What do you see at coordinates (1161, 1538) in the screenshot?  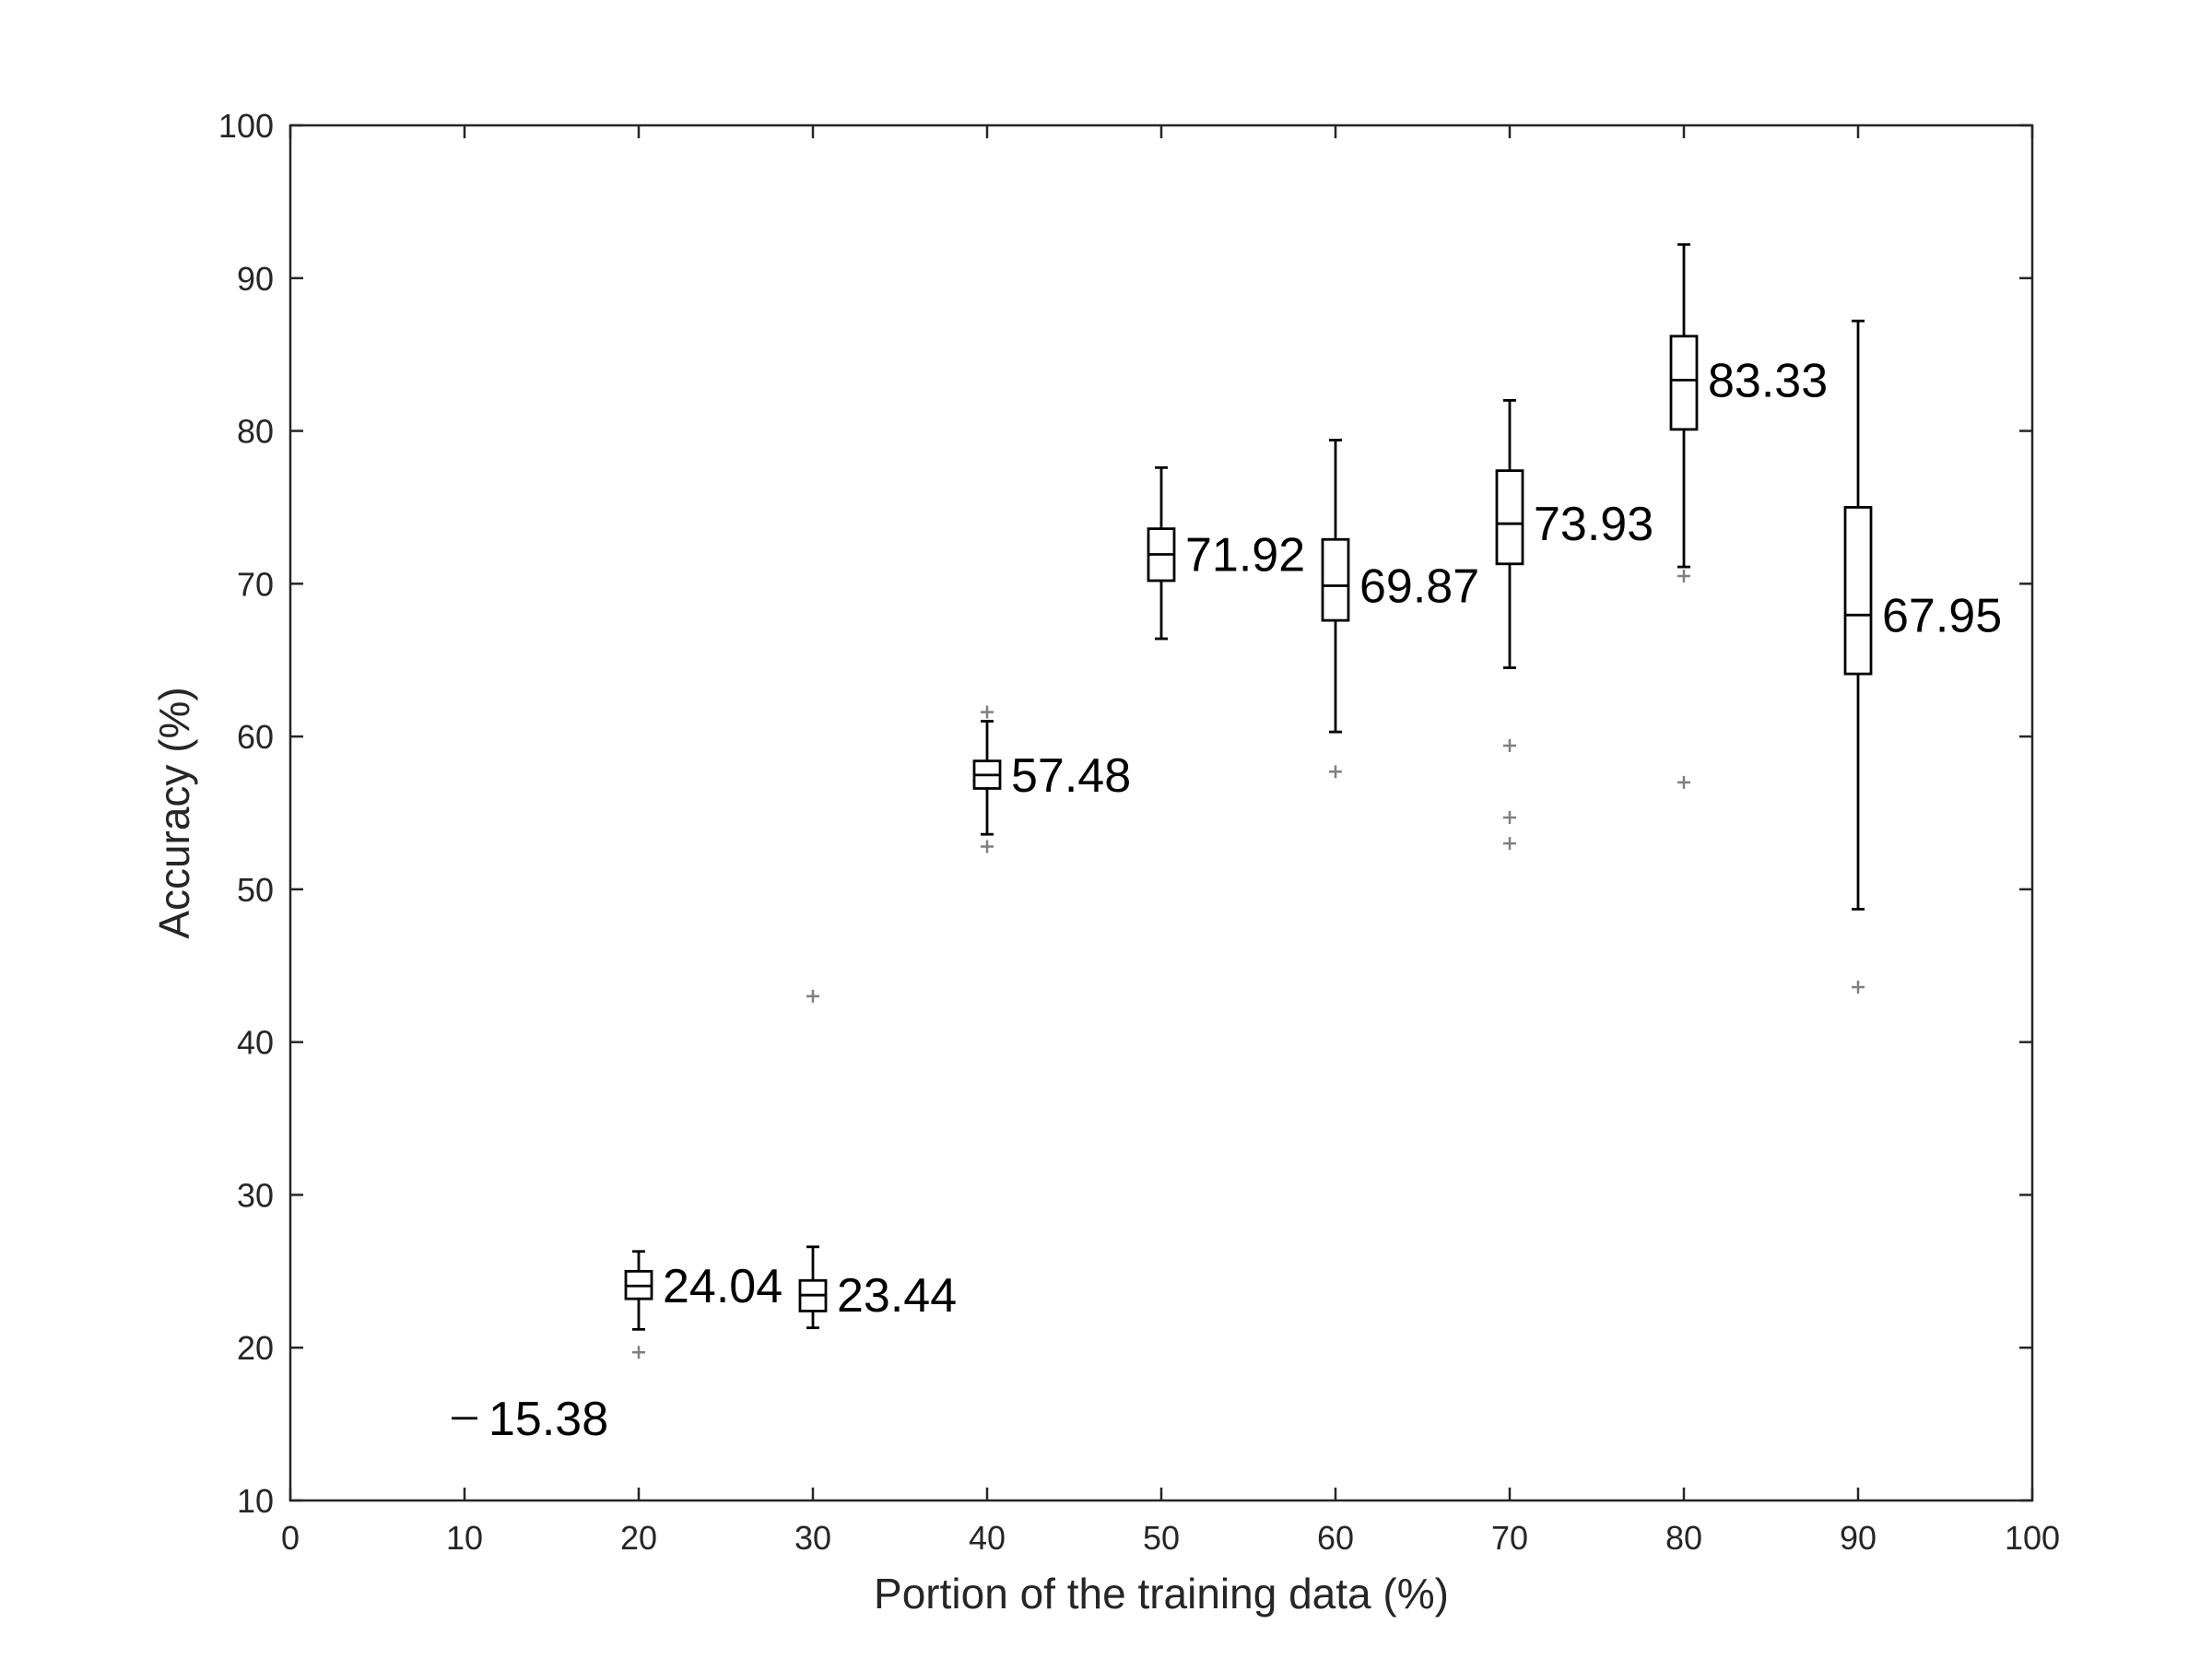 I see `x-tick-label: 50` at bounding box center [1161, 1538].